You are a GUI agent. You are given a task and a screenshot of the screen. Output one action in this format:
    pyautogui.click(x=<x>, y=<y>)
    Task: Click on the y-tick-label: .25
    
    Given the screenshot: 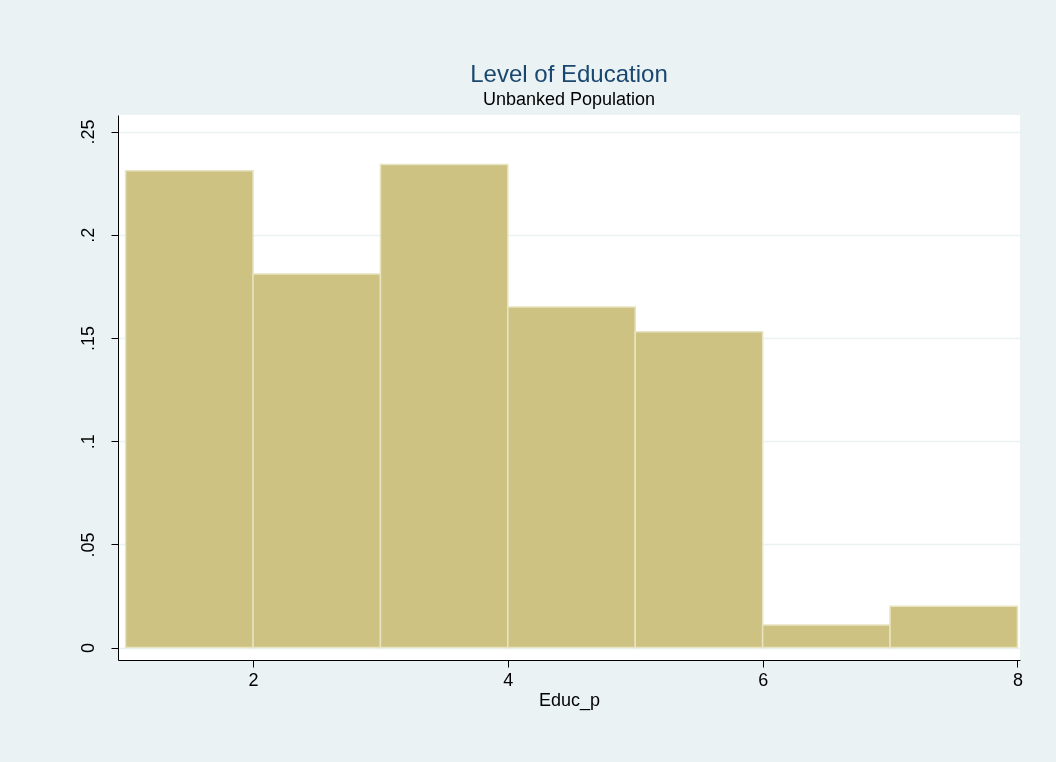 What is the action you would take?
    pyautogui.click(x=87, y=132)
    